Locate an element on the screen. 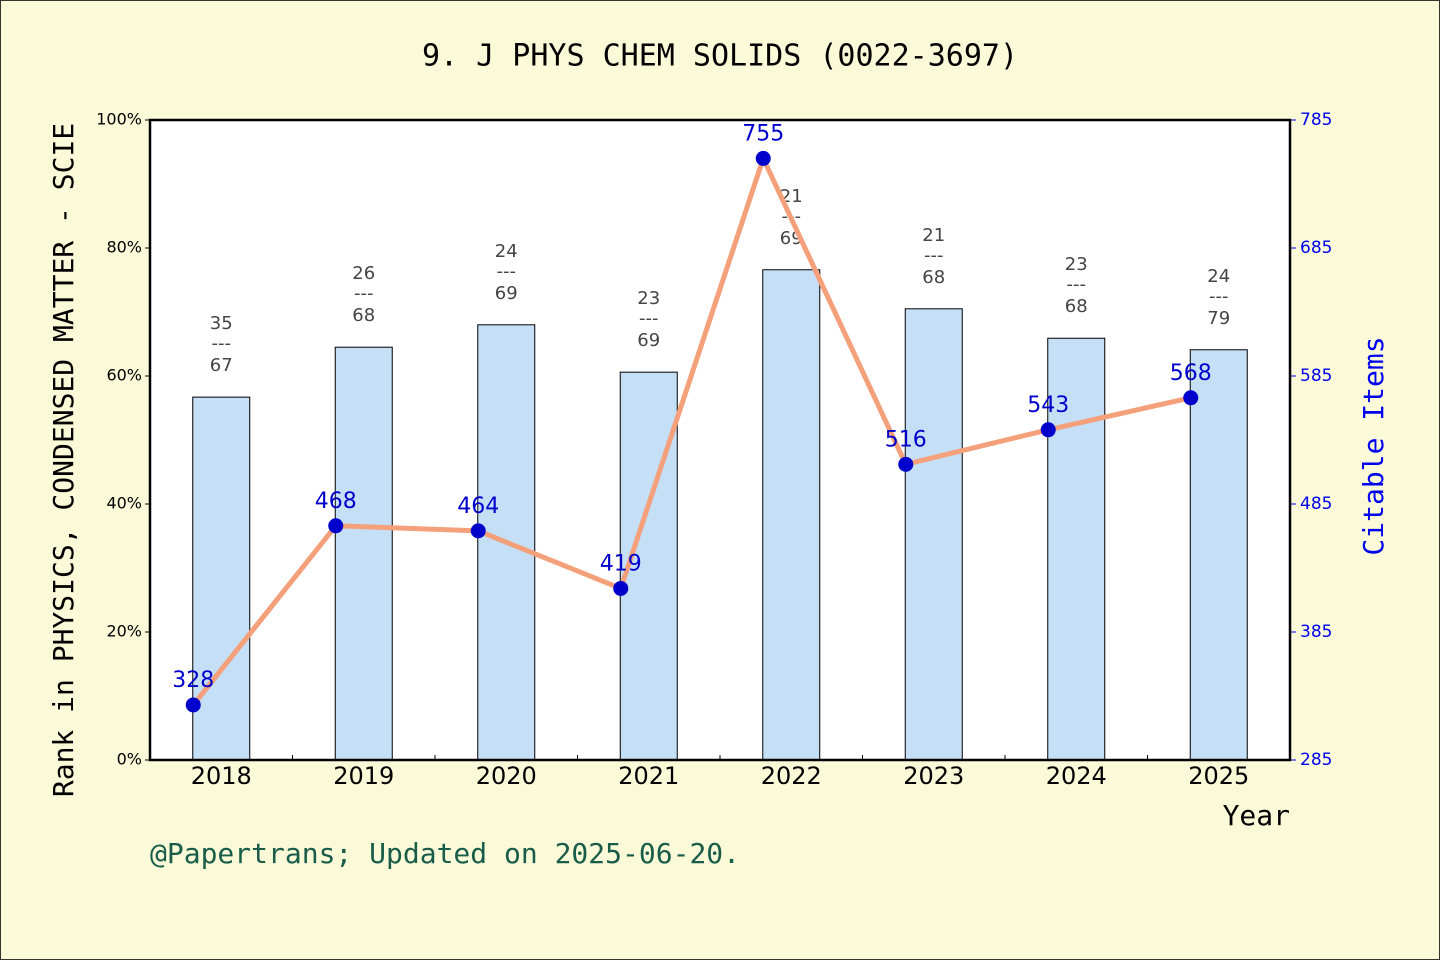  x-tick-label: 2025 is located at coordinates (1218, 776).